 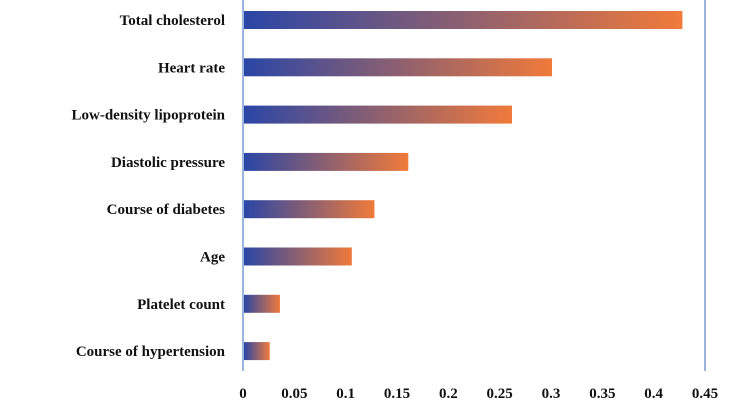 What do you see at coordinates (172, 21) in the screenshot?
I see `category-label: Total cholesterol` at bounding box center [172, 21].